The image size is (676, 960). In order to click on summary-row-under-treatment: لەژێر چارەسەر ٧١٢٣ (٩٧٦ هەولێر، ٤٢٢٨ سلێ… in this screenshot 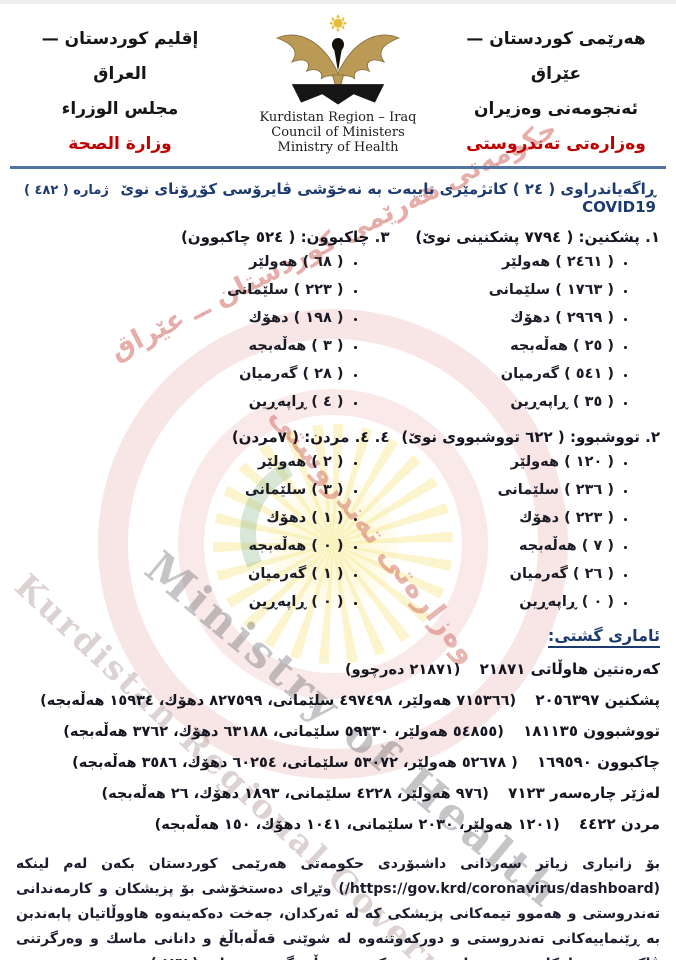, I will do `click(338, 793)`.